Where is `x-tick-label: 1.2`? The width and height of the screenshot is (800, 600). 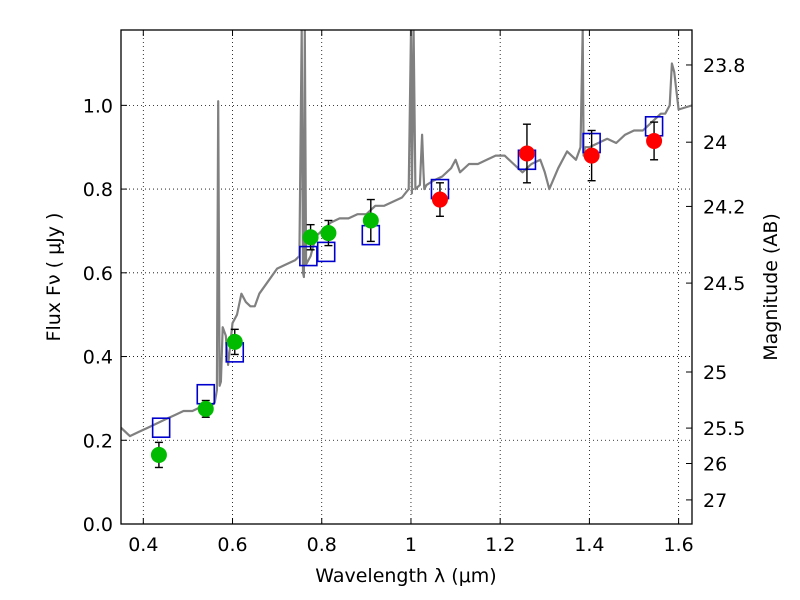 x-tick-label: 1.2 is located at coordinates (500, 545).